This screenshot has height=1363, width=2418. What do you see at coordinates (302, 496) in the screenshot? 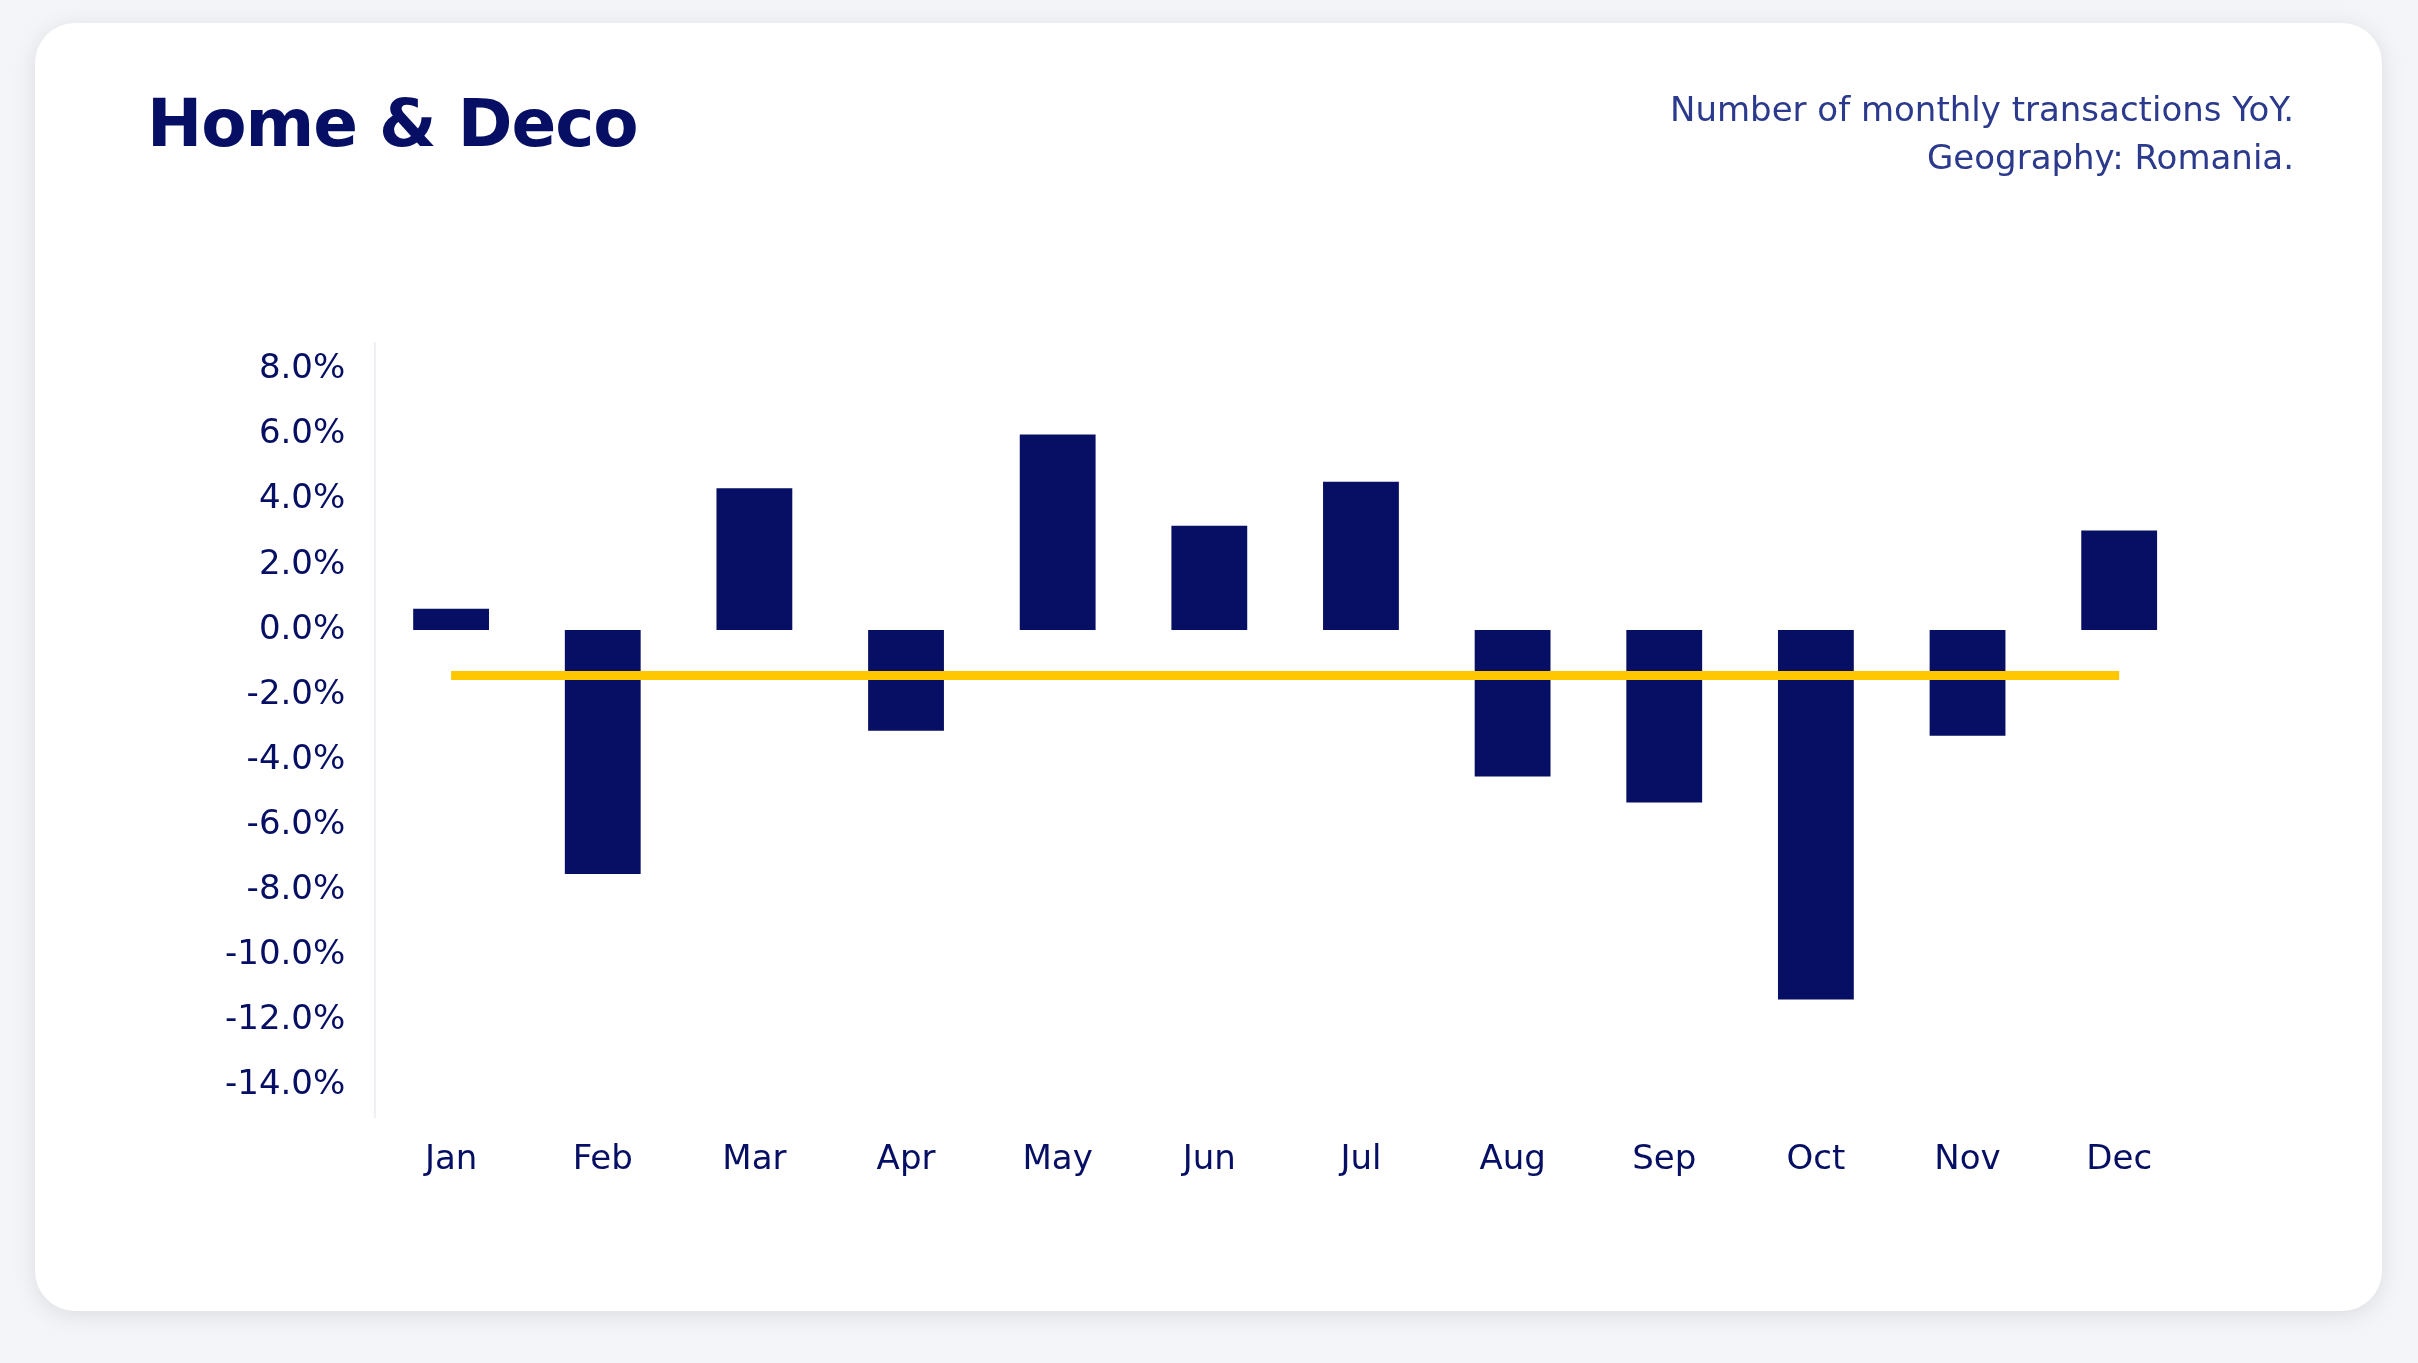
I see `y-tick-label: 4.0%` at bounding box center [302, 496].